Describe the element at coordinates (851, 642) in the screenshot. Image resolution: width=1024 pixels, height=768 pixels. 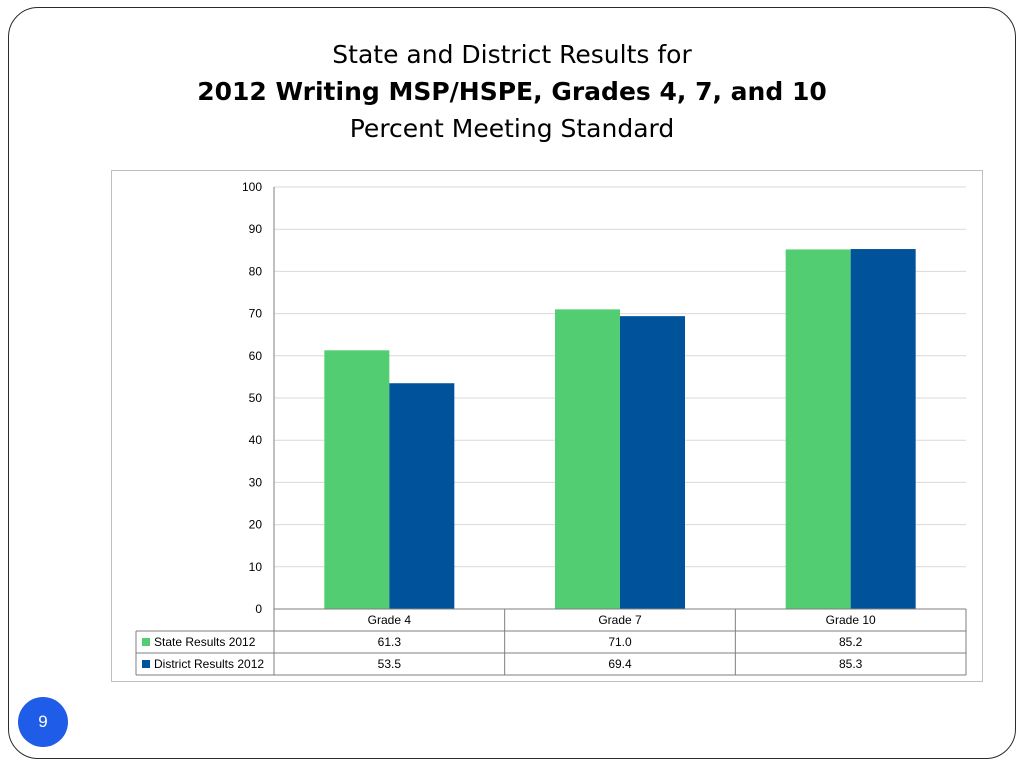
I see `data-label: 85.2` at that location.